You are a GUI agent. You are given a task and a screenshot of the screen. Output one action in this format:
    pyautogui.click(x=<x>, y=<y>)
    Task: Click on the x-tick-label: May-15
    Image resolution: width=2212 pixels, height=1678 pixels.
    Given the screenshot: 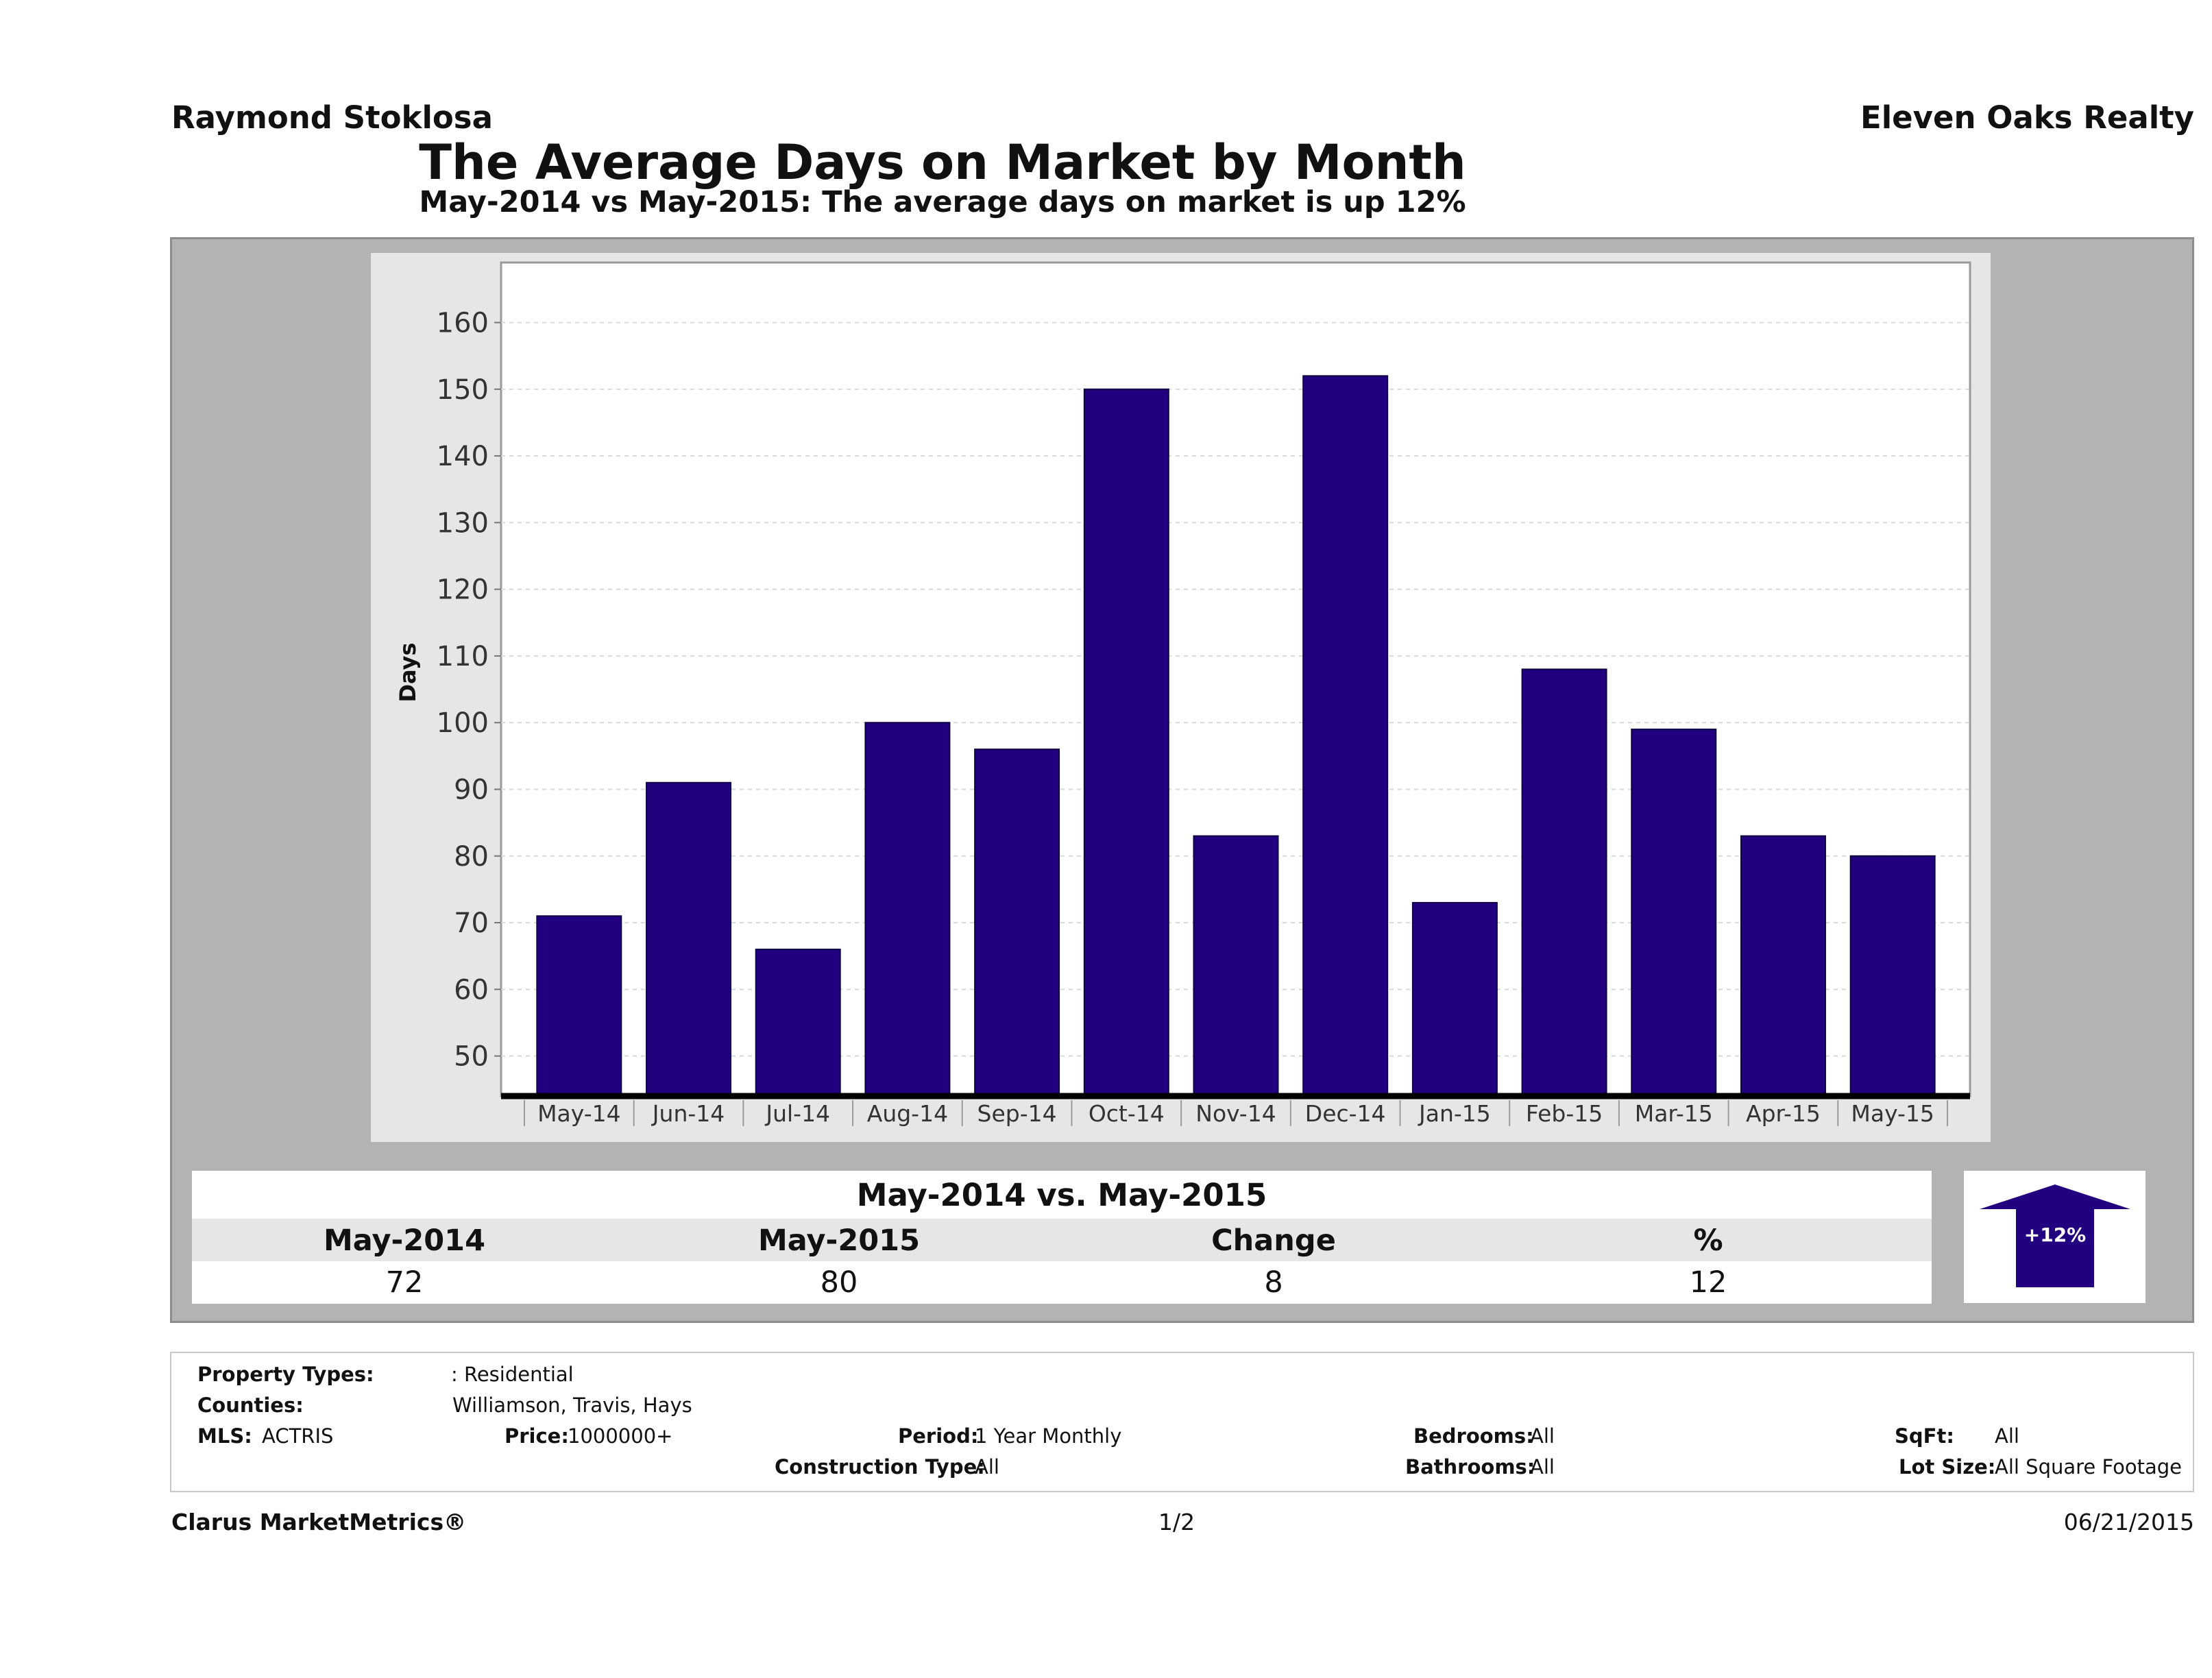 What is the action you would take?
    pyautogui.click(x=1892, y=1113)
    